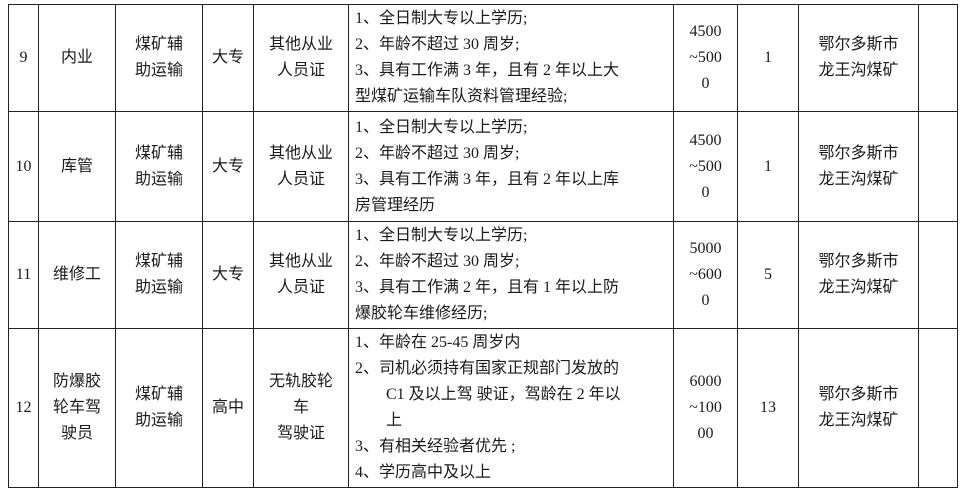 The image size is (961, 490). What do you see at coordinates (705, 381) in the screenshot?
I see `cell-salary-line: 6000` at bounding box center [705, 381].